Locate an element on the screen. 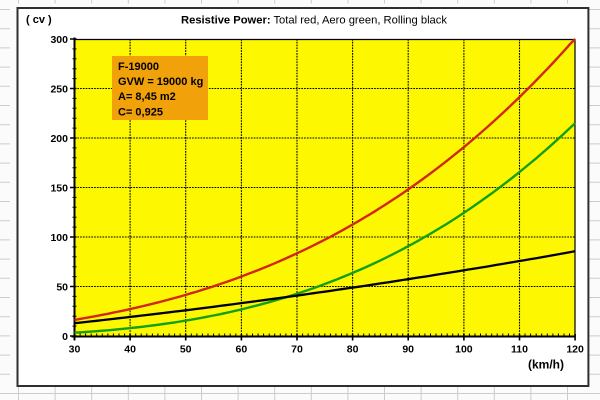 The width and height of the screenshot is (600, 400). svg-text: 120 is located at coordinates (575, 350).